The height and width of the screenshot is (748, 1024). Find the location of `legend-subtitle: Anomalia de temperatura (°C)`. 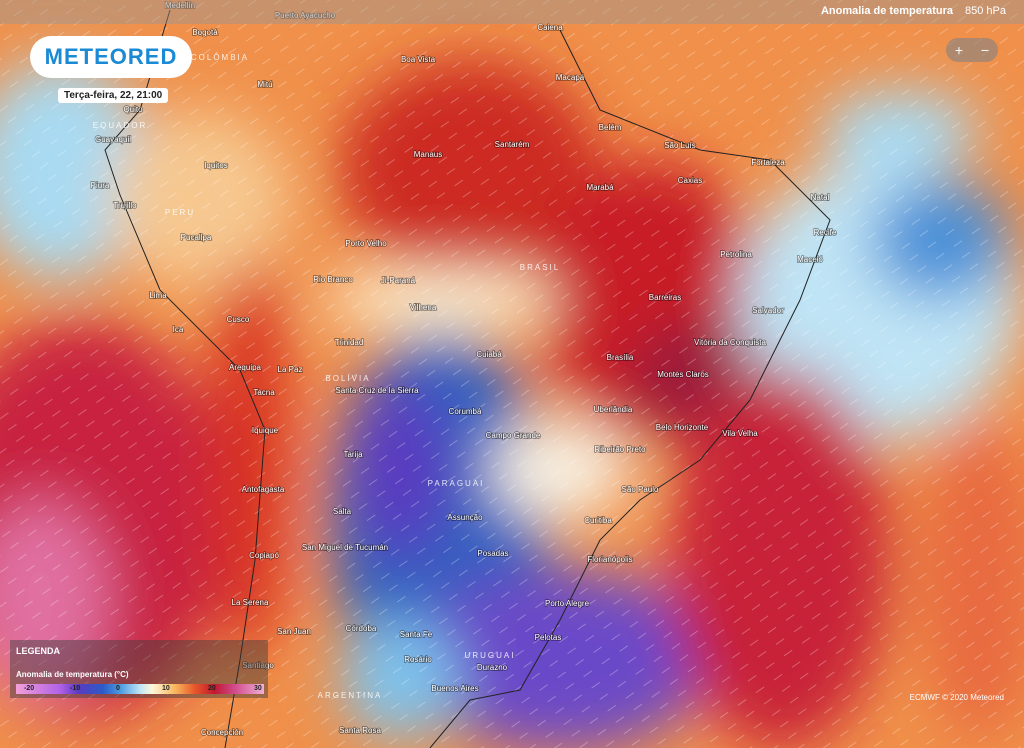

legend-subtitle: Anomalia de temperatura (°C) is located at coordinates (72, 674).